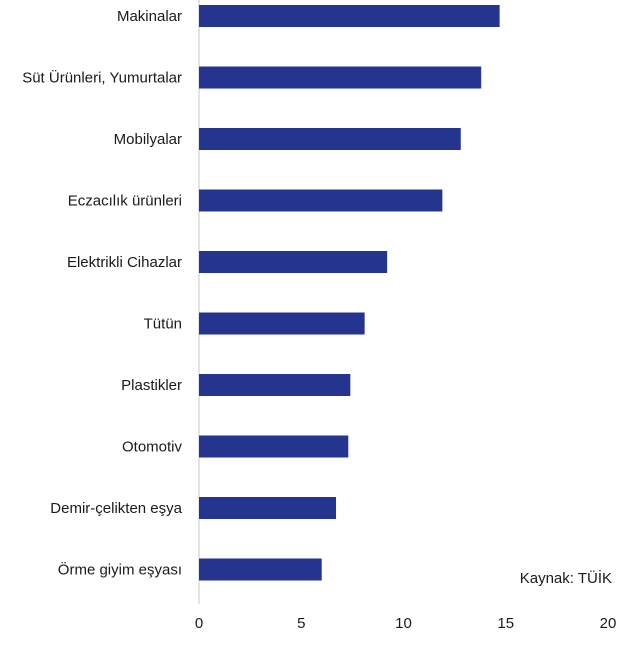  What do you see at coordinates (301, 623) in the screenshot?
I see `x-tick-label: 5` at bounding box center [301, 623].